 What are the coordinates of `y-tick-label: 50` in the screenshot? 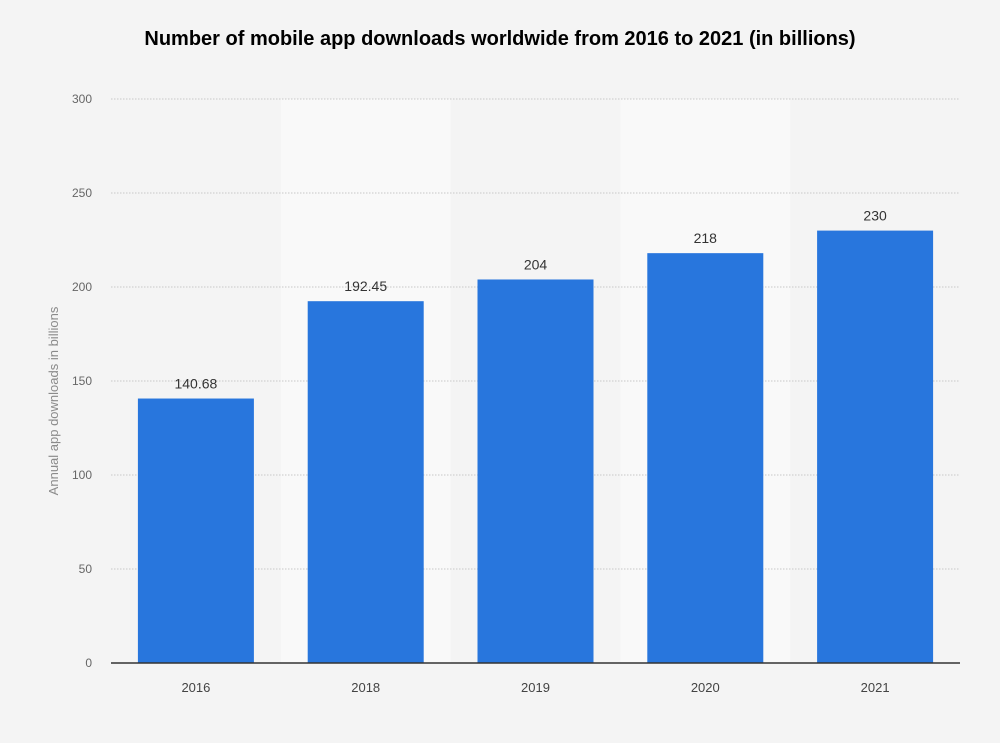 It's located at (86, 569).